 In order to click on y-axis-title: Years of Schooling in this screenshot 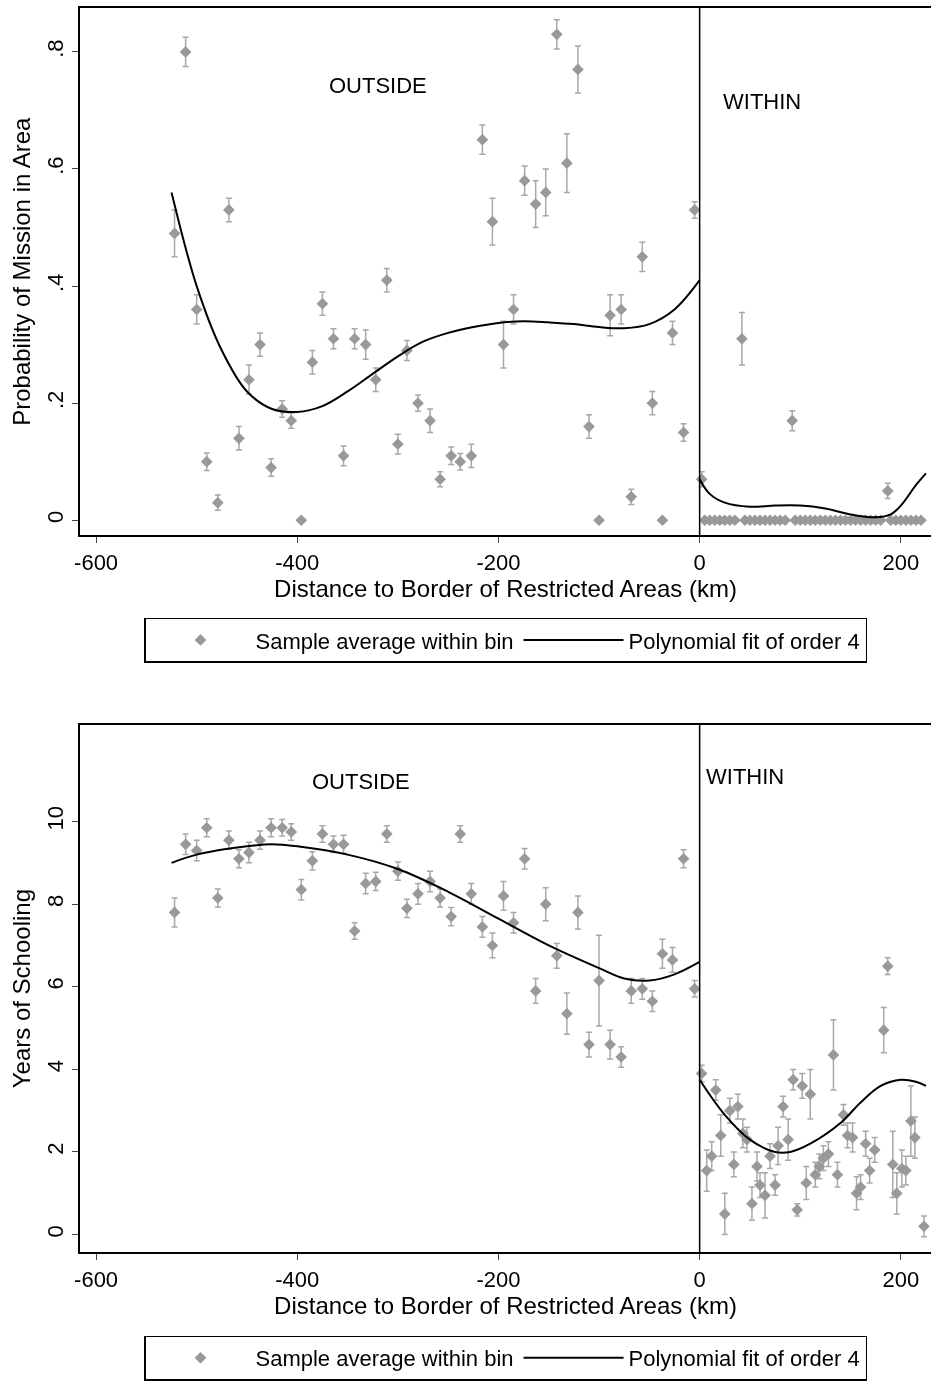, I will do `click(22, 989)`.